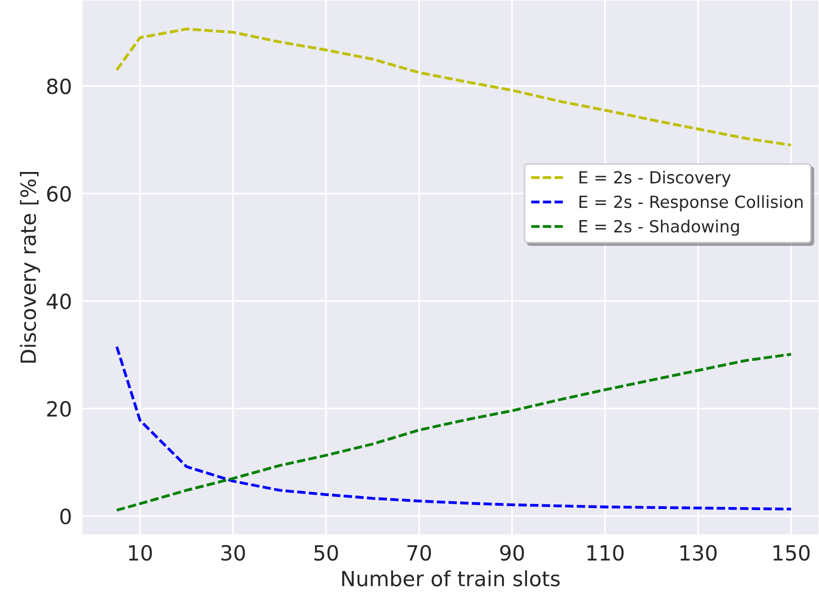 This screenshot has height=601, width=819. Describe the element at coordinates (58, 301) in the screenshot. I see `y-tick-label: 40` at that location.